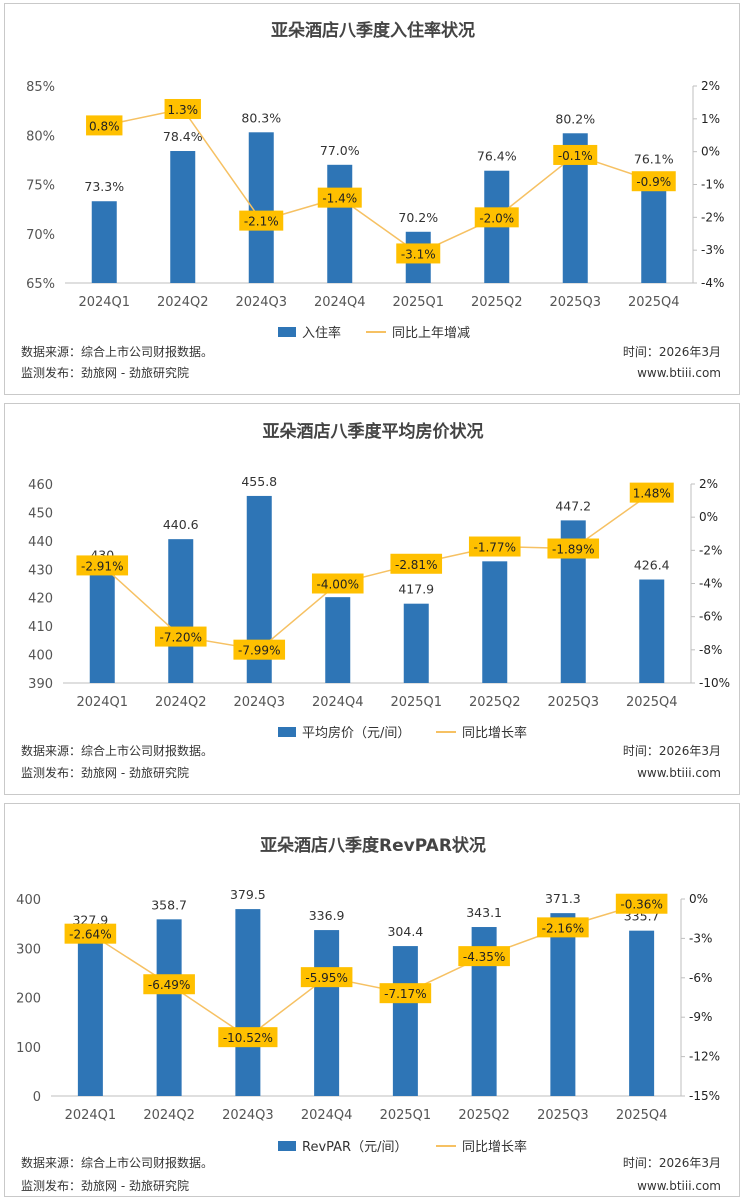 The image size is (745, 1200). Describe the element at coordinates (40, 513) in the screenshot. I see `left-axis-tick: 450` at that location.